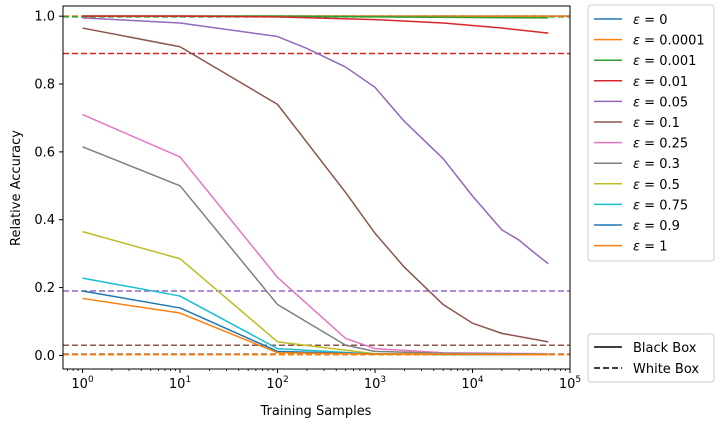 The image size is (726, 427). Describe the element at coordinates (666, 369) in the screenshot. I see `style-legend-label: White Box` at that location.